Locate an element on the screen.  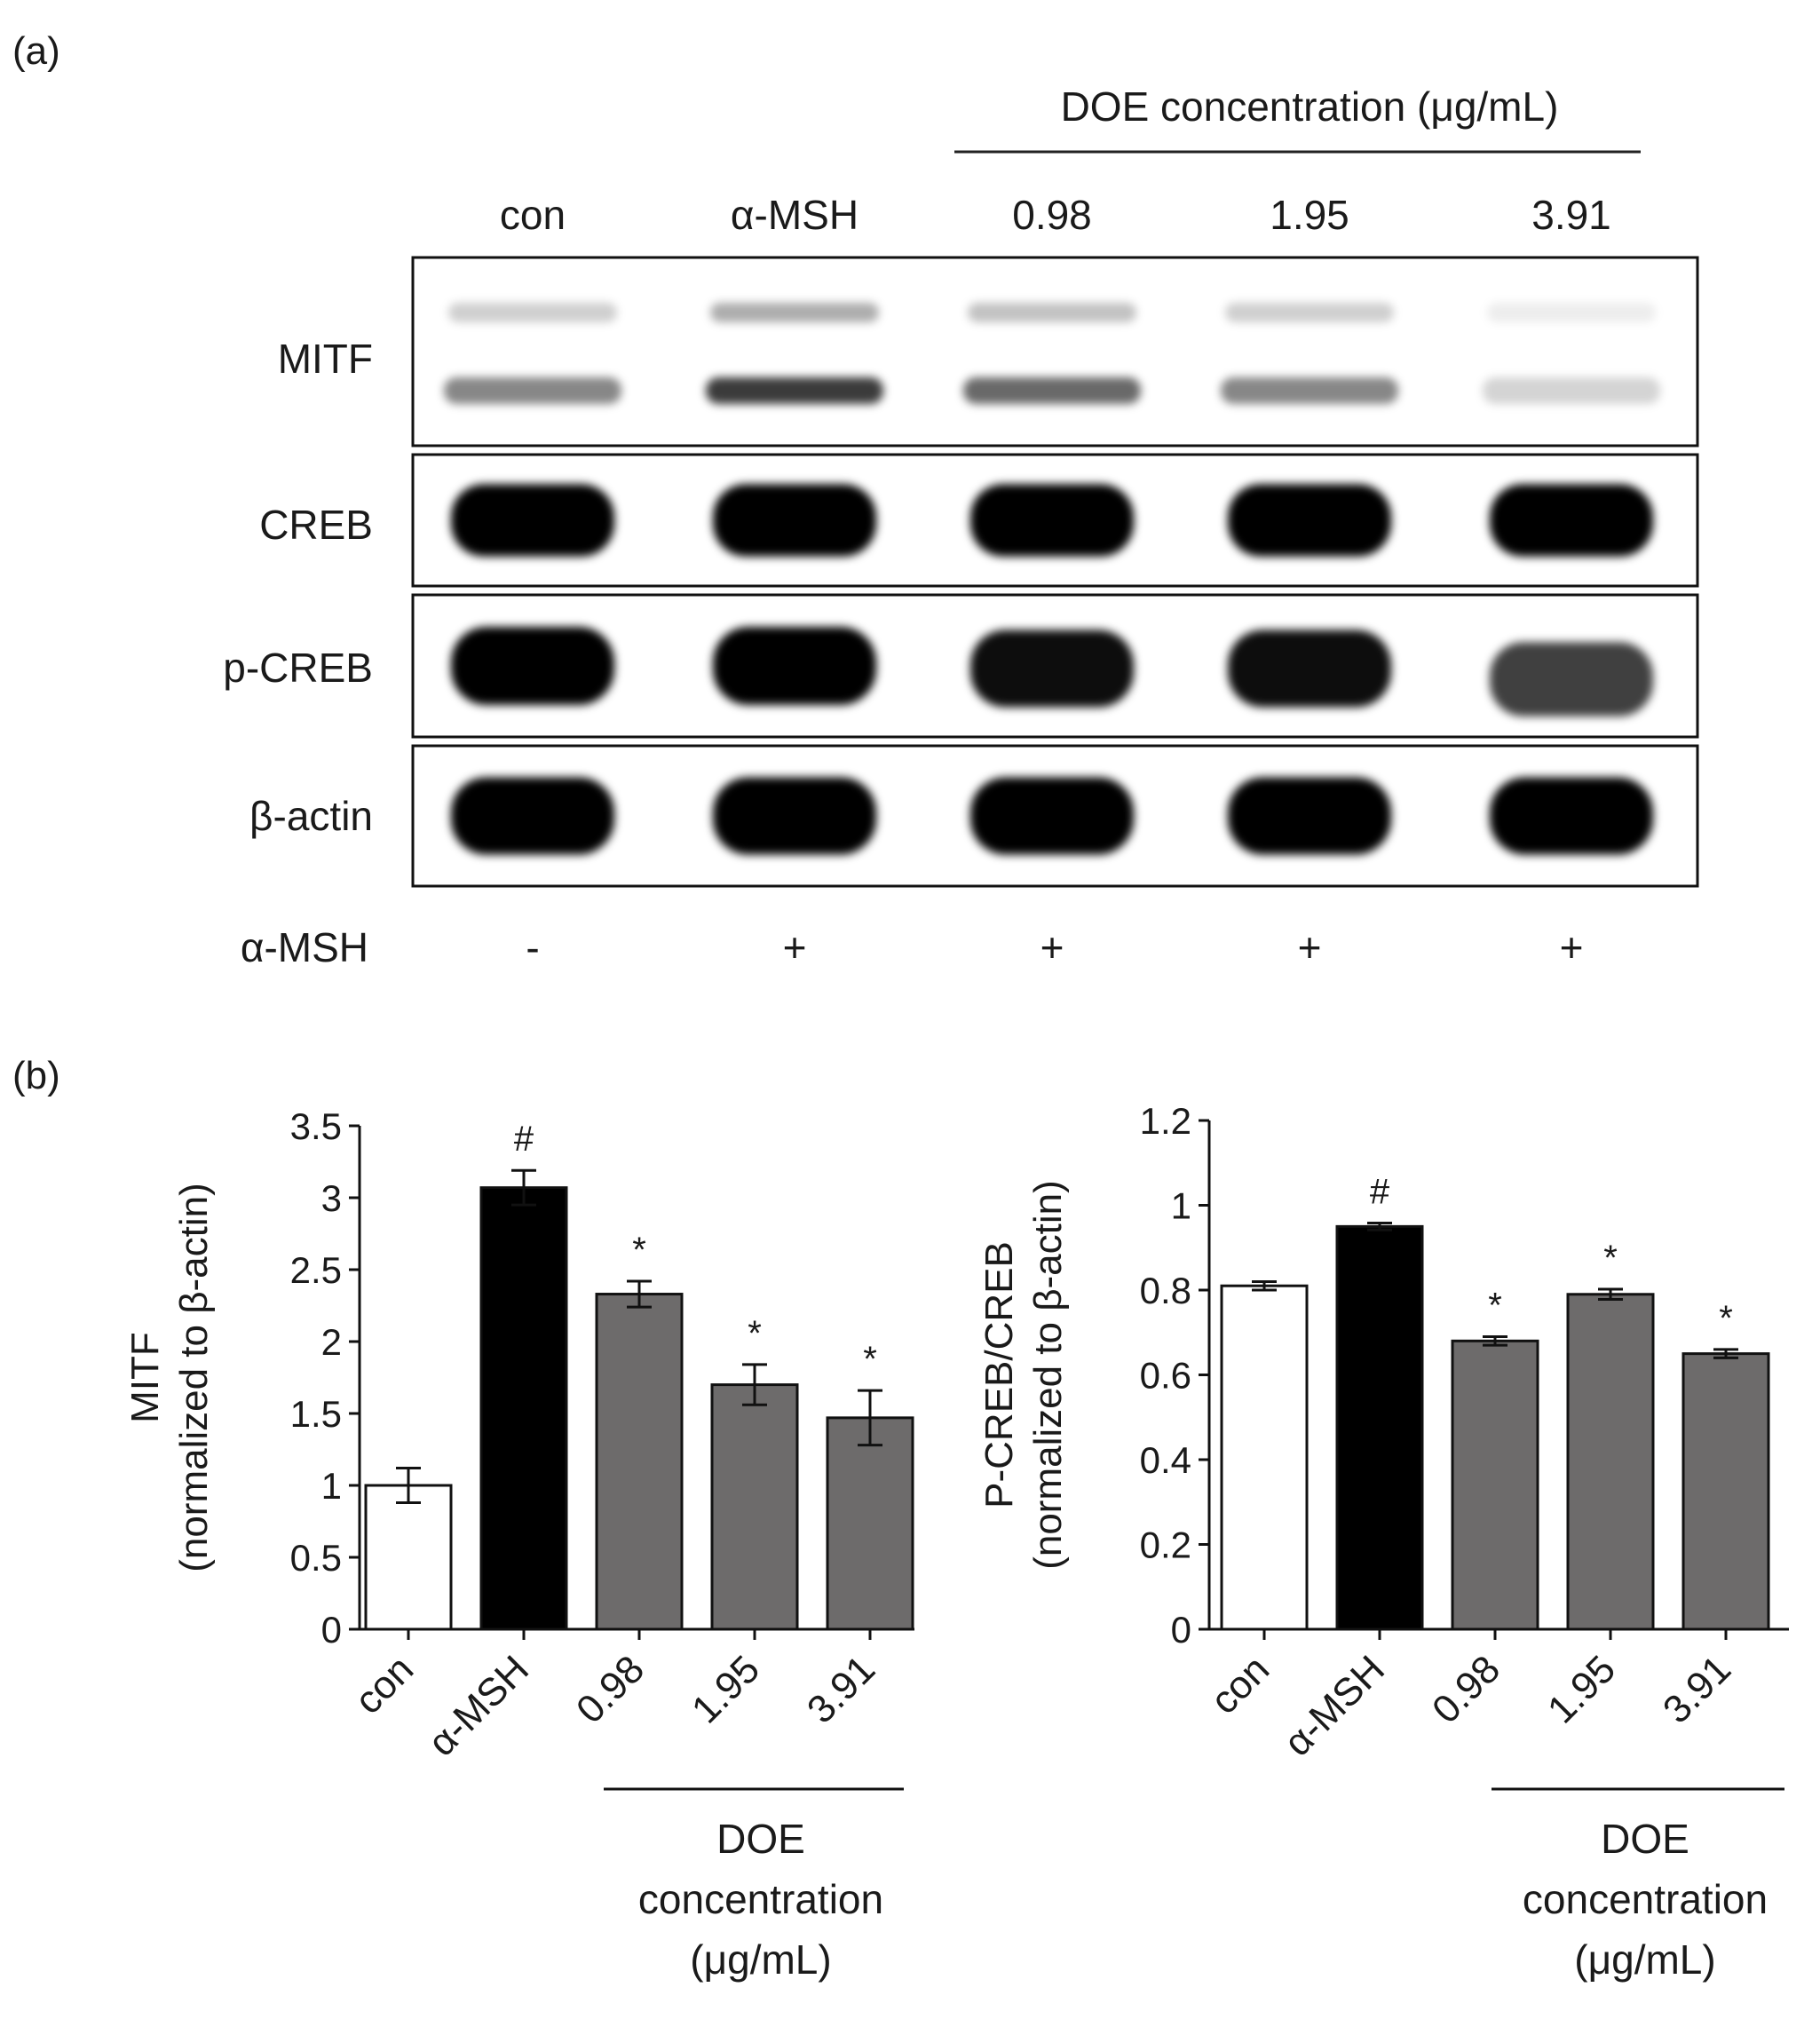
blot-label: CREB is located at coordinates (316, 525).